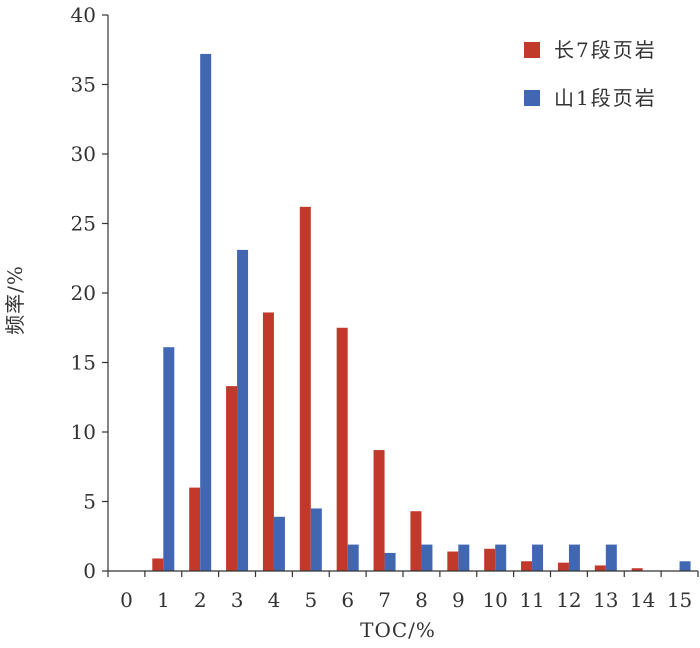 The height and width of the screenshot is (648, 700). I want to click on x-tick-label: 14, so click(642, 600).